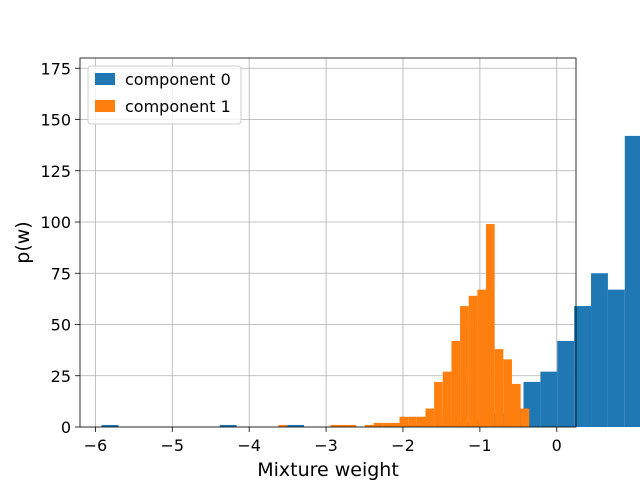 Image resolution: width=640 pixels, height=480 pixels. I want to click on y-tick-label: 0, so click(66, 427).